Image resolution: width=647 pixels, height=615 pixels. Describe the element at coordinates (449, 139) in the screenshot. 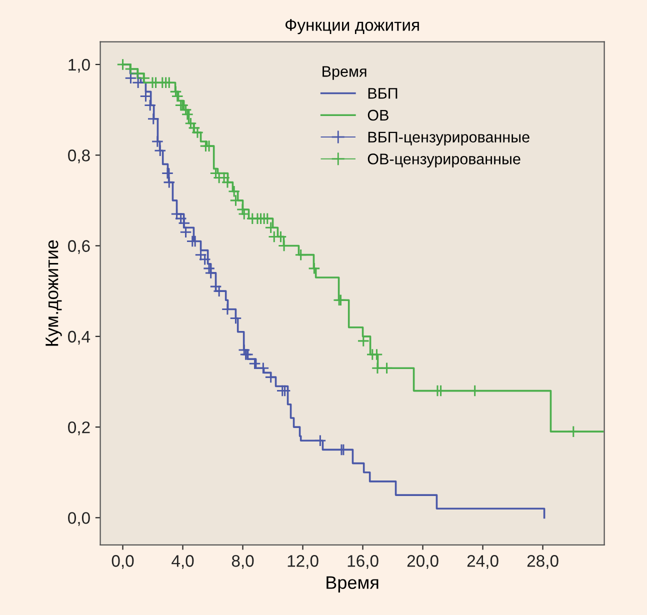

I see `legend-label: ВБП-цензурированные` at that location.